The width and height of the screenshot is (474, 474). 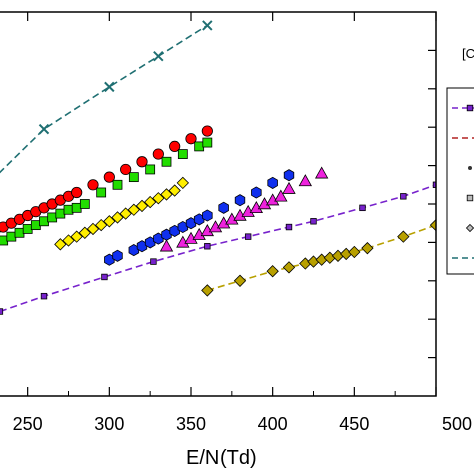 I want to click on x-axis-unit-label: (Td), so click(x=238, y=458).